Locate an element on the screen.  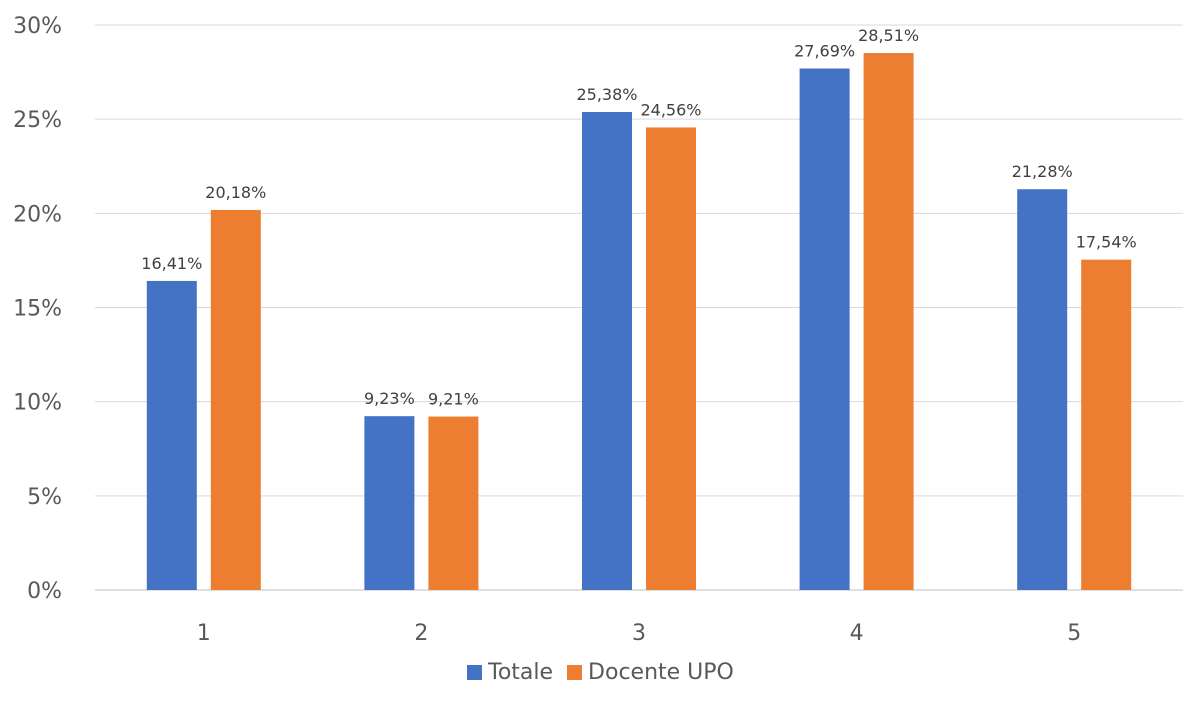
y-tick-label: 0% is located at coordinates (44, 591).